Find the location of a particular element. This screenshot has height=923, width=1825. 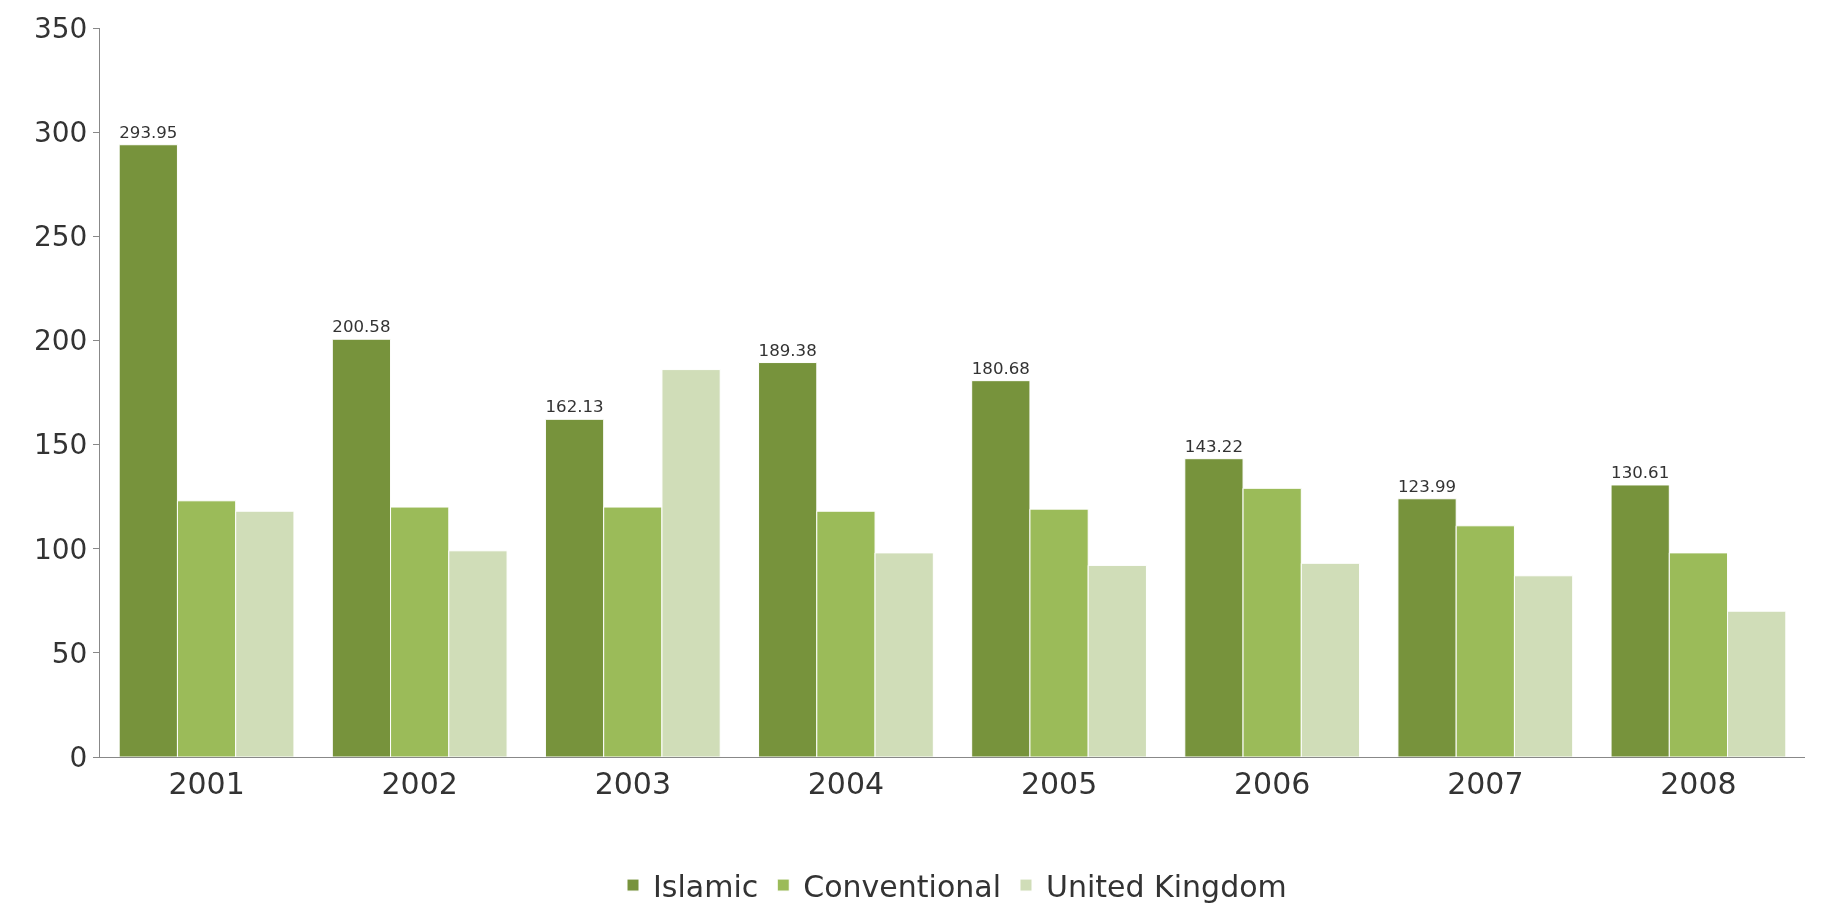

data-label: 293.95 is located at coordinates (148, 132).